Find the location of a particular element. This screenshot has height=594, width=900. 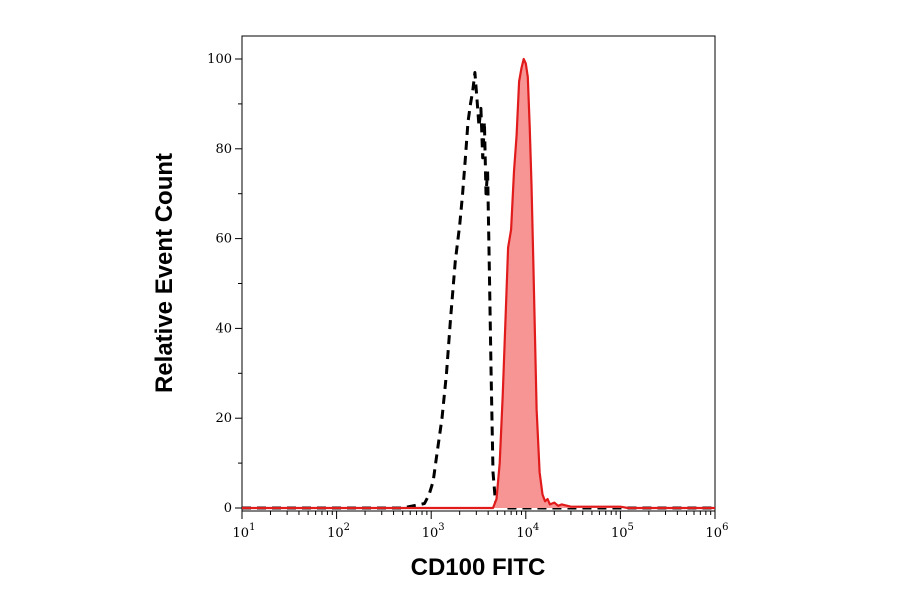

y-tick-label: 40 is located at coordinates (223, 328).